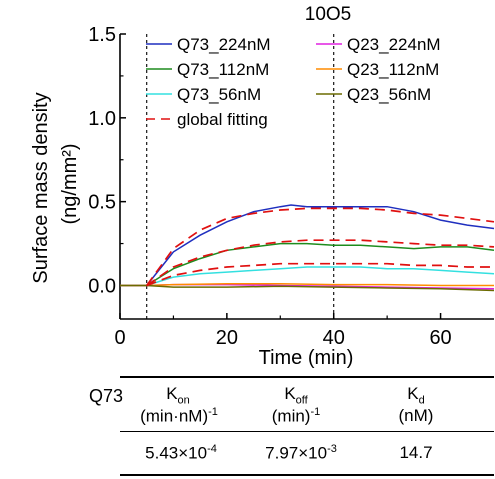 The height and width of the screenshot is (479, 495). Describe the element at coordinates (222, 119) in the screenshot. I see `legend-label-6: global fitting` at that location.